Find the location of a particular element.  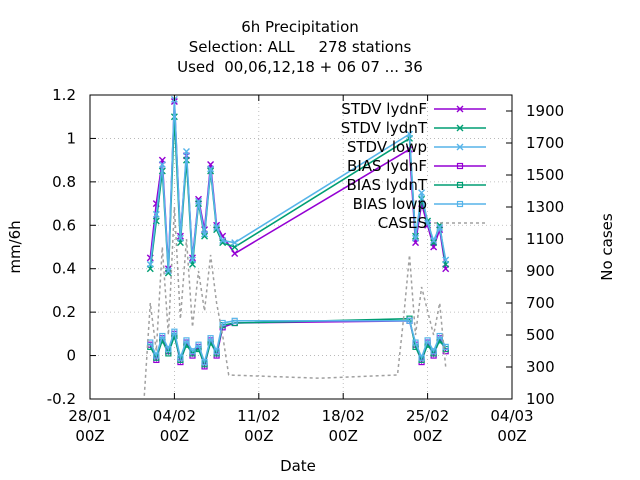

y2-tick-label: 1500 is located at coordinates (545, 175).